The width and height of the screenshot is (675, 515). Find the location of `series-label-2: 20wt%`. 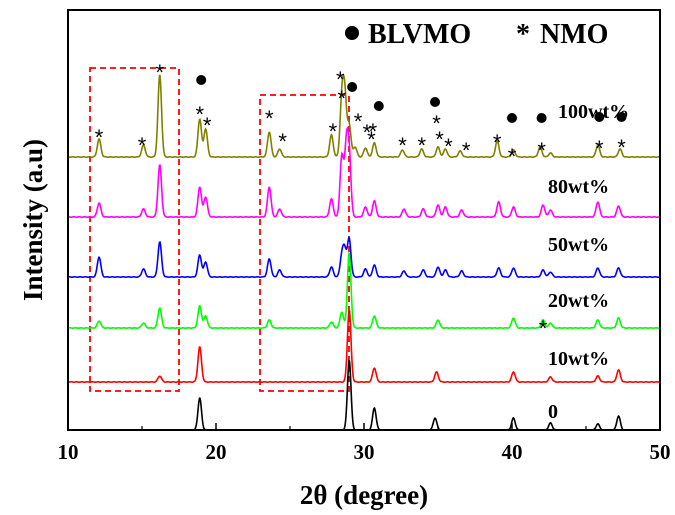

series-label-2: 20wt% is located at coordinates (578, 301).